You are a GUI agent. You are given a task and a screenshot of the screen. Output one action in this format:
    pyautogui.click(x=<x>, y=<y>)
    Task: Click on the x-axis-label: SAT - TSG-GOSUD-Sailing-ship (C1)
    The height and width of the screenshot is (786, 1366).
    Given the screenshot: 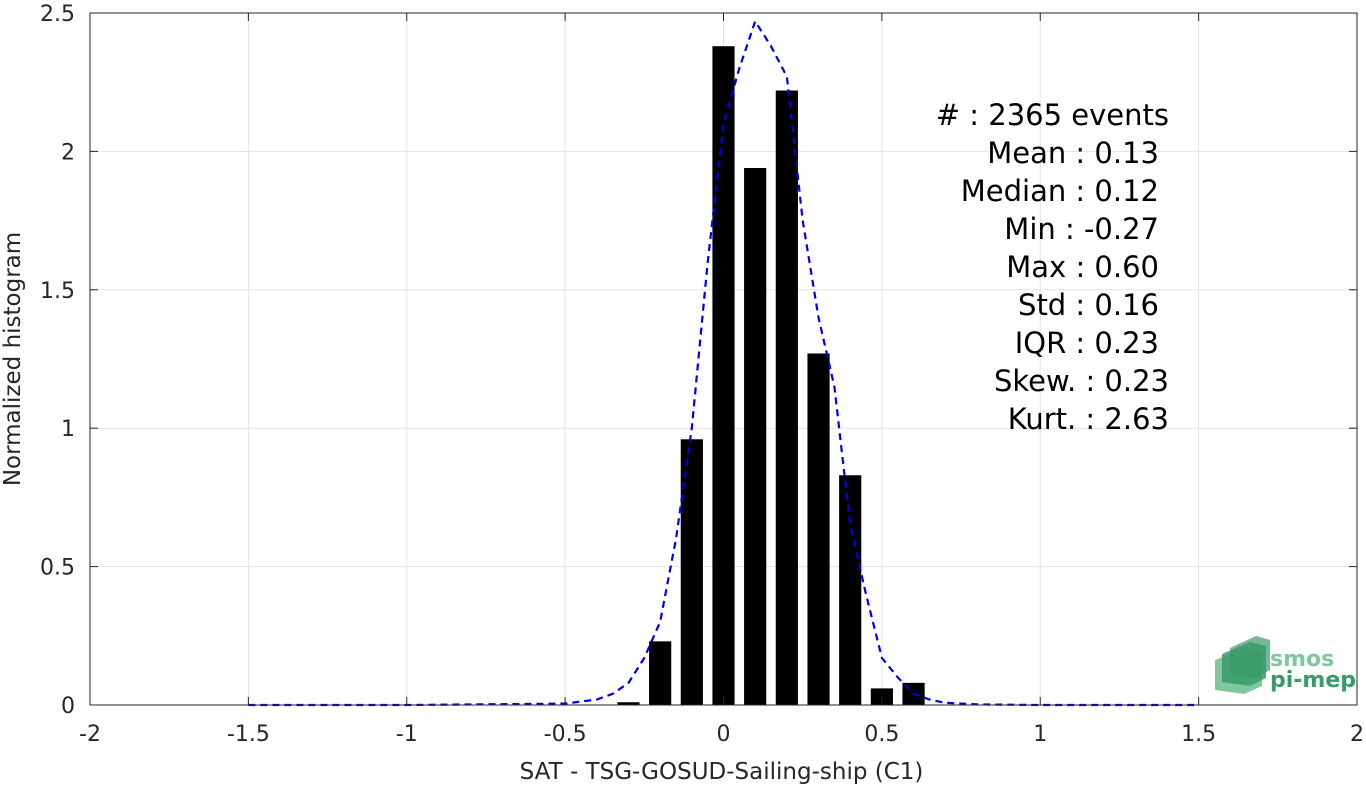 What is the action you would take?
    pyautogui.click(x=722, y=772)
    